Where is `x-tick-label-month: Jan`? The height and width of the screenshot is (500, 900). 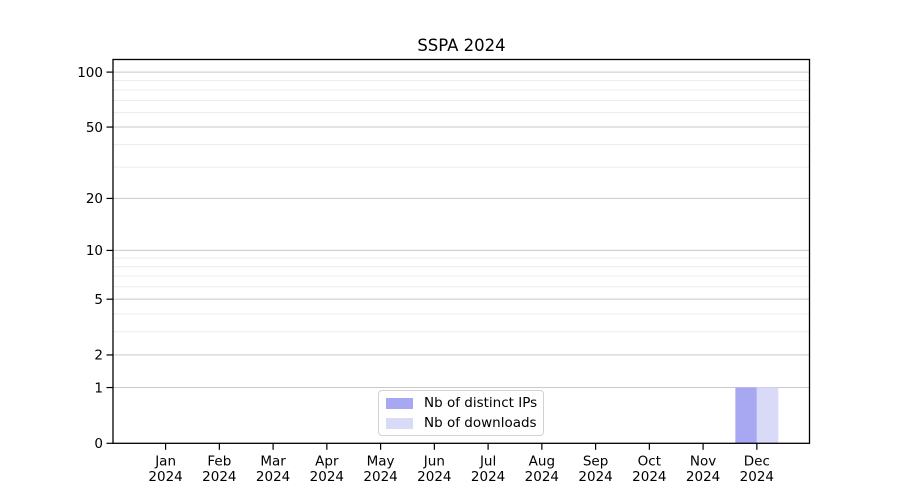
x-tick-label-month: Jan is located at coordinates (165, 462).